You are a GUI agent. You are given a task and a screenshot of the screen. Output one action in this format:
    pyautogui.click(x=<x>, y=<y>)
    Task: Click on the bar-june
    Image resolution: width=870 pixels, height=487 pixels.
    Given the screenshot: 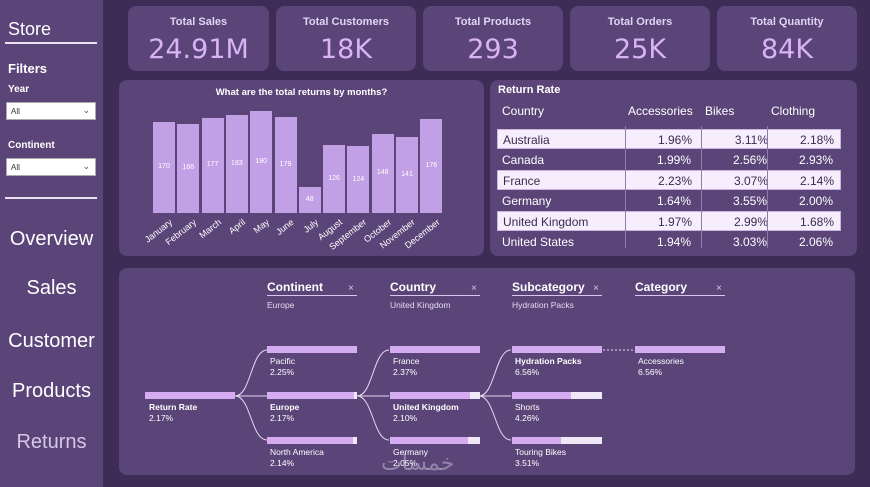 What is the action you would take?
    pyautogui.click(x=285, y=164)
    